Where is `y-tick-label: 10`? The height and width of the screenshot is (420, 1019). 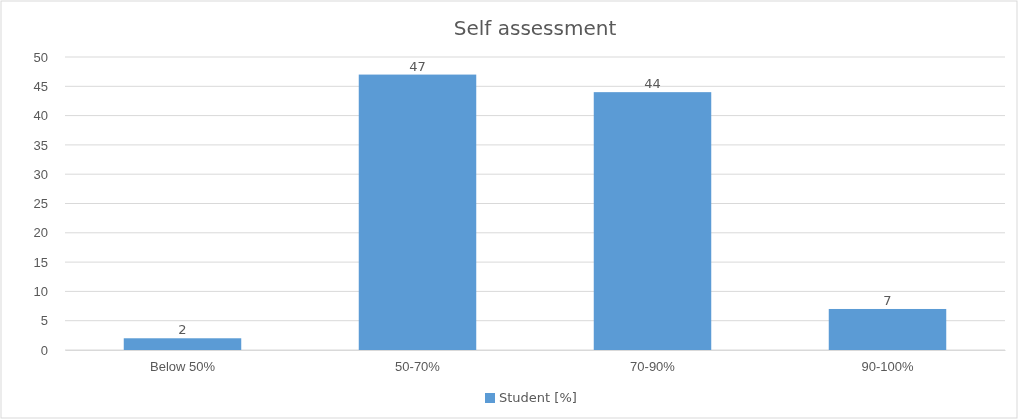
y-tick-label: 10 is located at coordinates (40, 292).